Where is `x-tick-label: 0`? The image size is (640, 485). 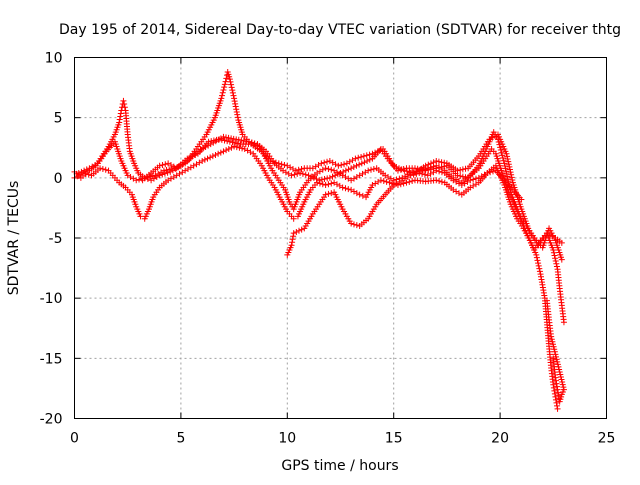
x-tick-label: 0 is located at coordinates (74, 439).